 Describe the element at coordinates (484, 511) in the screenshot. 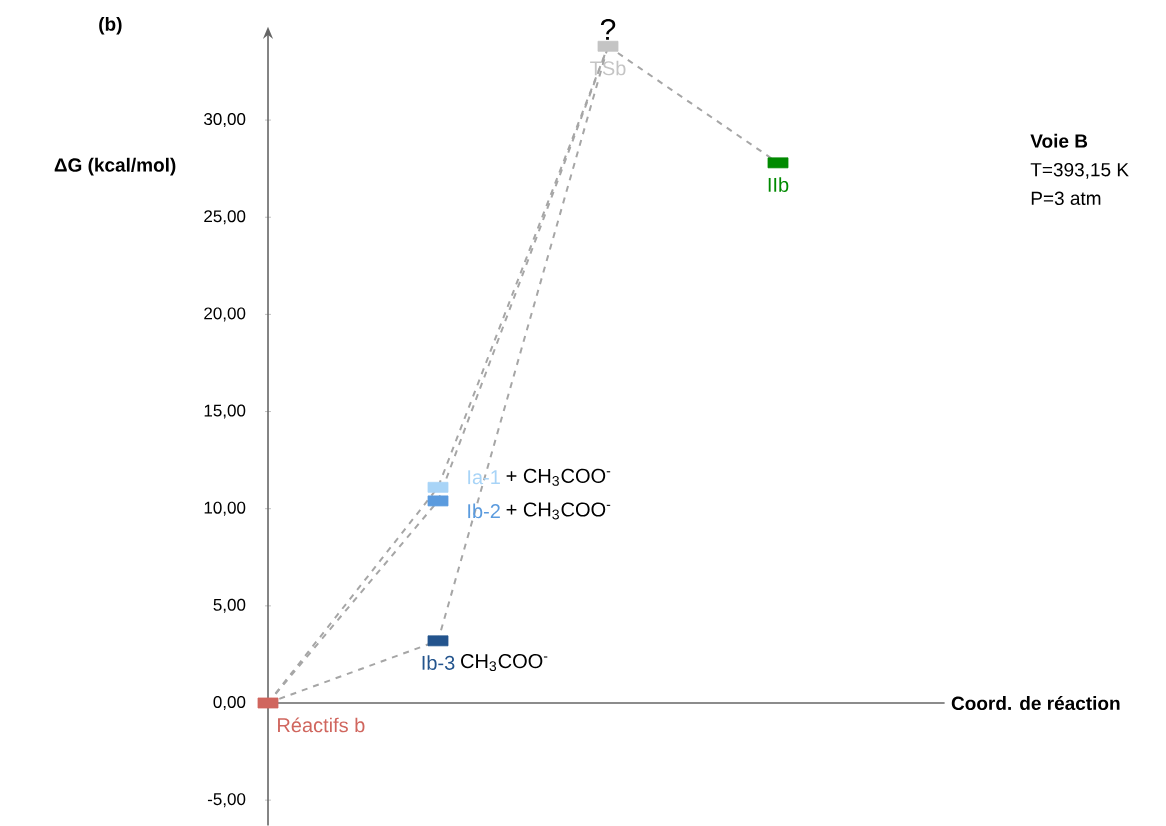

I see `series-label: Ib-2` at that location.